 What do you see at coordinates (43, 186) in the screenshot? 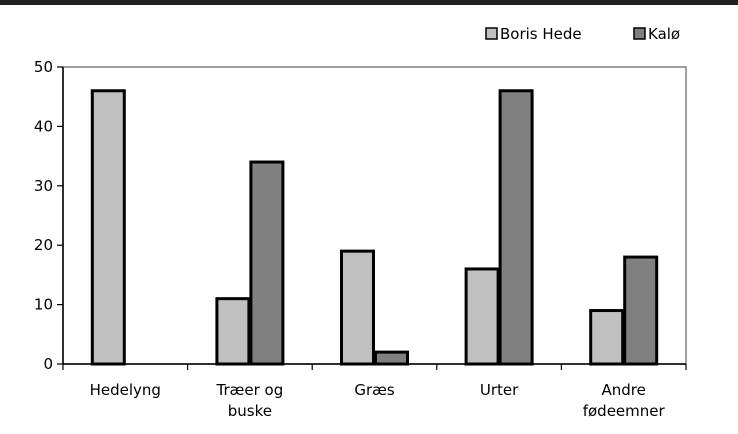
I see `y-tick-label-3: 30` at bounding box center [43, 186].